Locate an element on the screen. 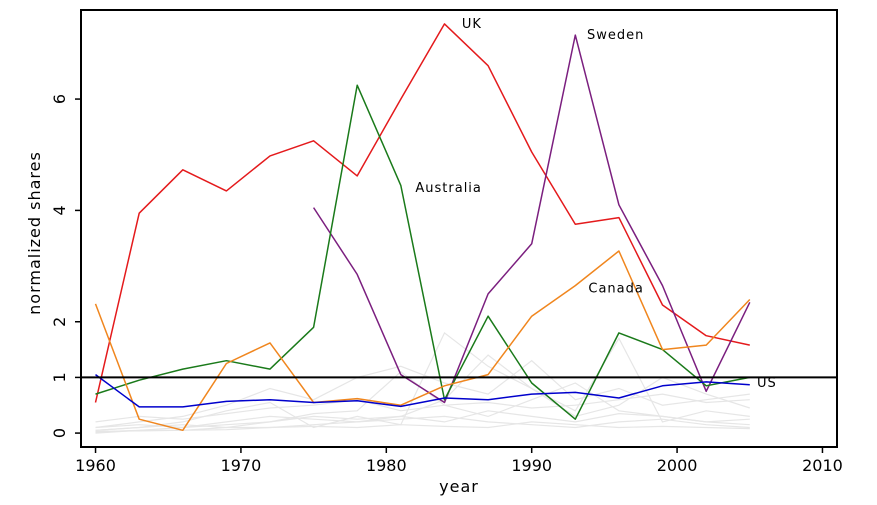 The width and height of the screenshot is (877, 505). series-label-uk: UK is located at coordinates (472, 24).